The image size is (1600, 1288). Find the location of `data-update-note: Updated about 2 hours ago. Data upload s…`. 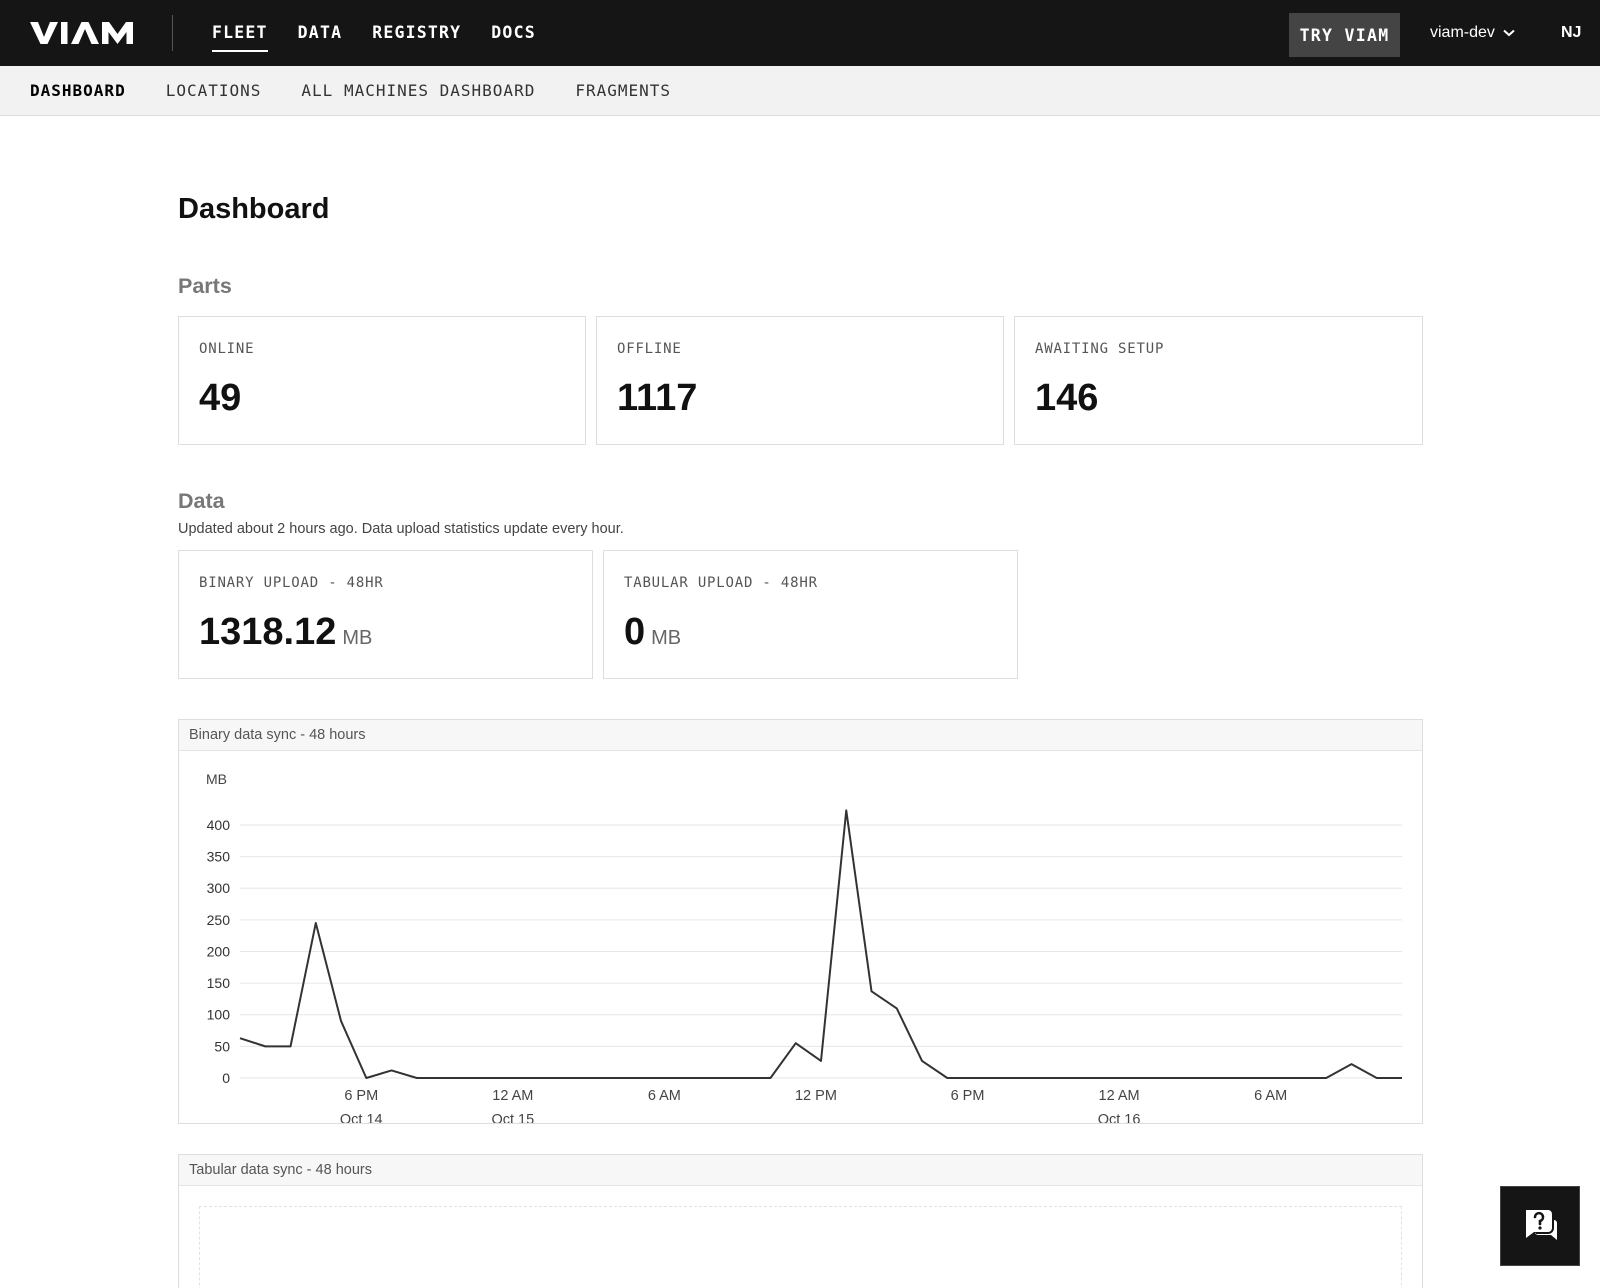

data-update-note: Updated about 2 hours ago. Data upload s… is located at coordinates (401, 529).